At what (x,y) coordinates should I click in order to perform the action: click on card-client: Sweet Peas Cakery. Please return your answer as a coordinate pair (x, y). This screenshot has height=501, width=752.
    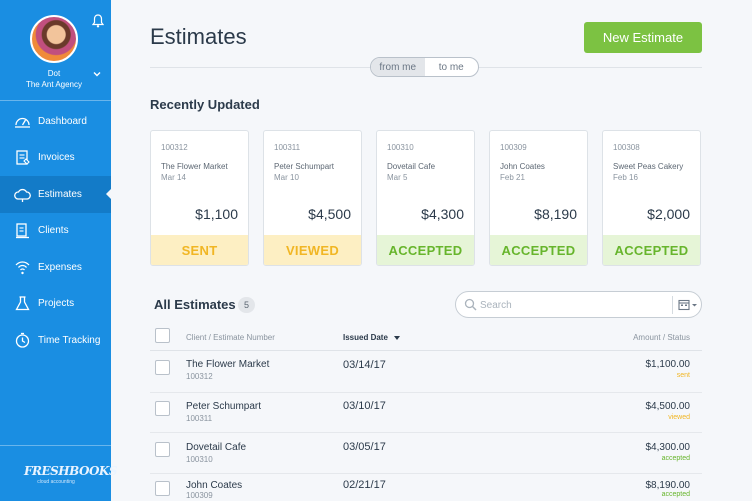
    Looking at the image, I should click on (648, 166).